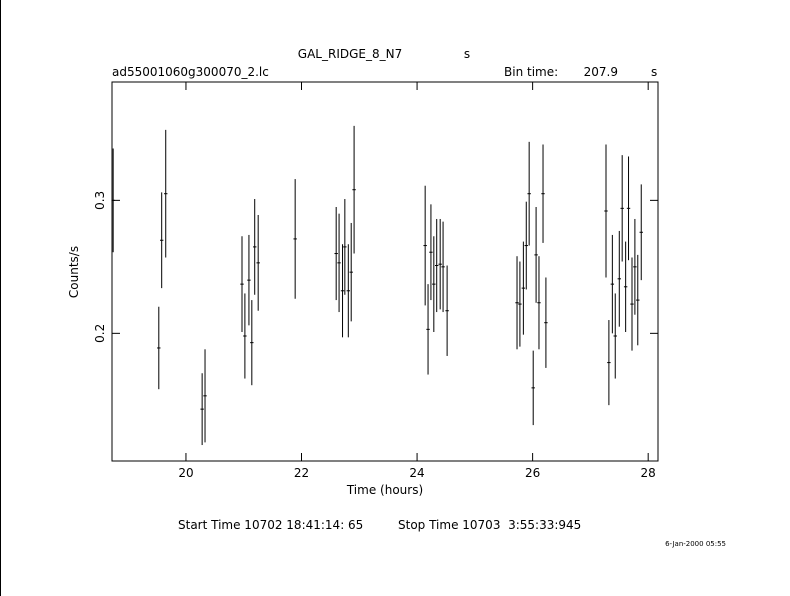 This screenshot has height=596, width=790. What do you see at coordinates (350, 54) in the screenshot?
I see `chart-title: GAL_RIDGE_8_N7` at bounding box center [350, 54].